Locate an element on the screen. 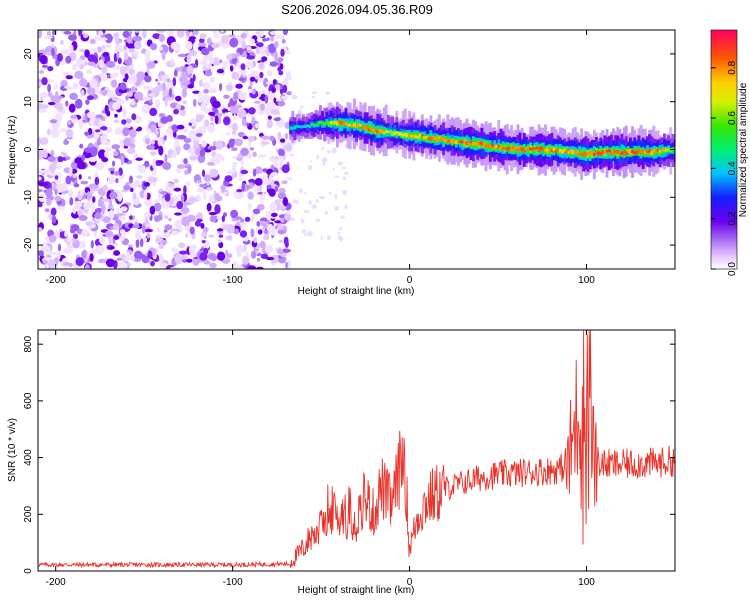 This screenshot has height=600, width=750. colorbar-label: Normalized spectral amplitude is located at coordinates (743, 149).